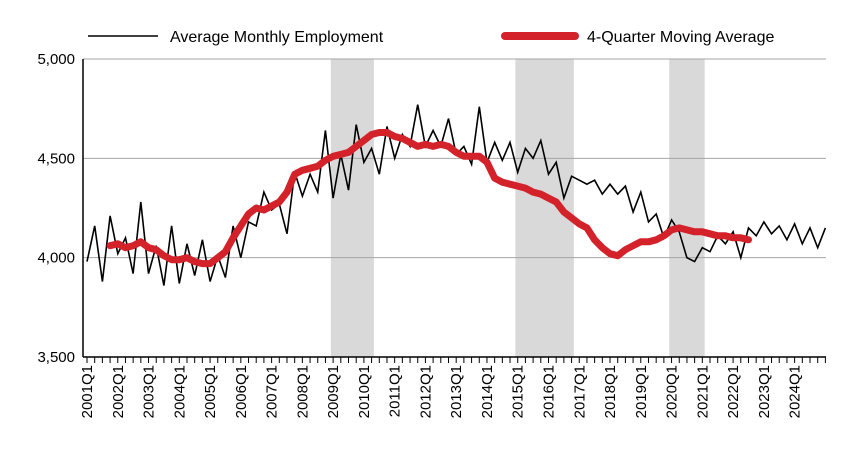  Describe the element at coordinates (277, 37) in the screenshot. I see `legend-label-monthly: Average Monthly Employment` at that location.